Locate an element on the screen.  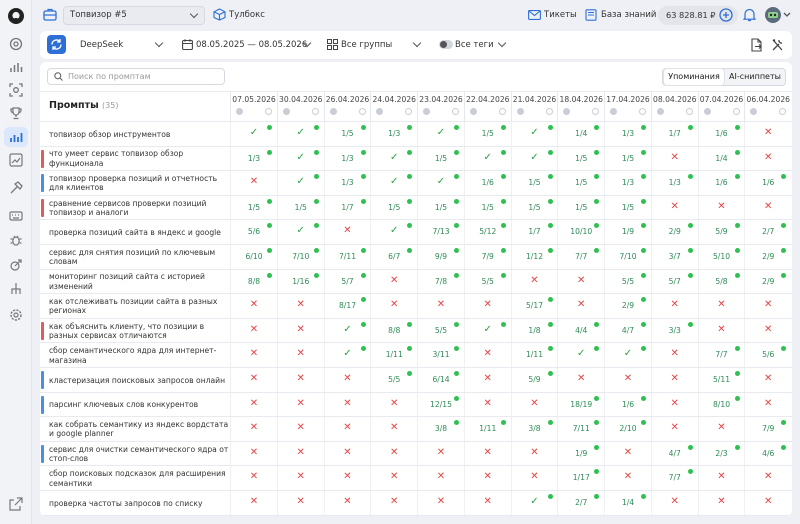
structure-icon is located at coordinates (16, 289).